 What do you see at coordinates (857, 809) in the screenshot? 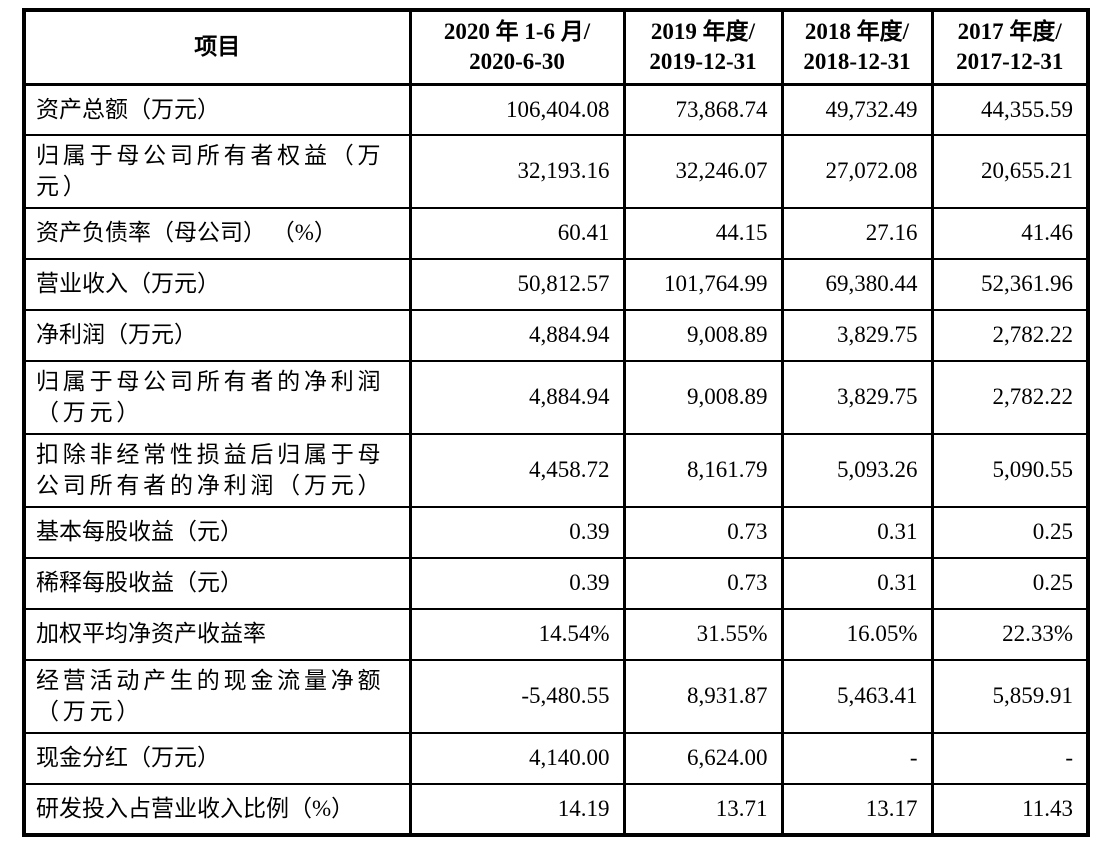
I see `value-cell: 13.17` at bounding box center [857, 809].